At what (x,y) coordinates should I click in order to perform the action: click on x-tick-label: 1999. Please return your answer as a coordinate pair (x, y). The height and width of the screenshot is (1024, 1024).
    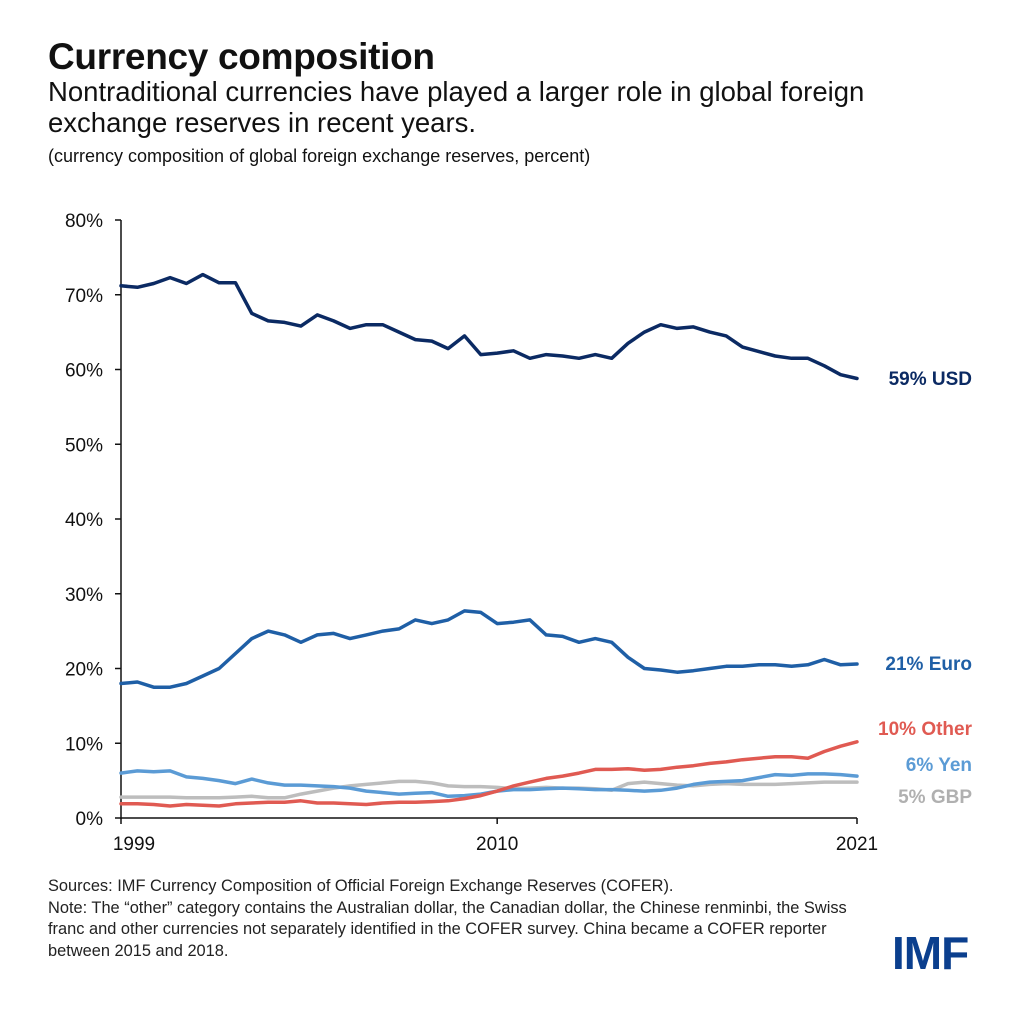
    Looking at the image, I should click on (134, 844).